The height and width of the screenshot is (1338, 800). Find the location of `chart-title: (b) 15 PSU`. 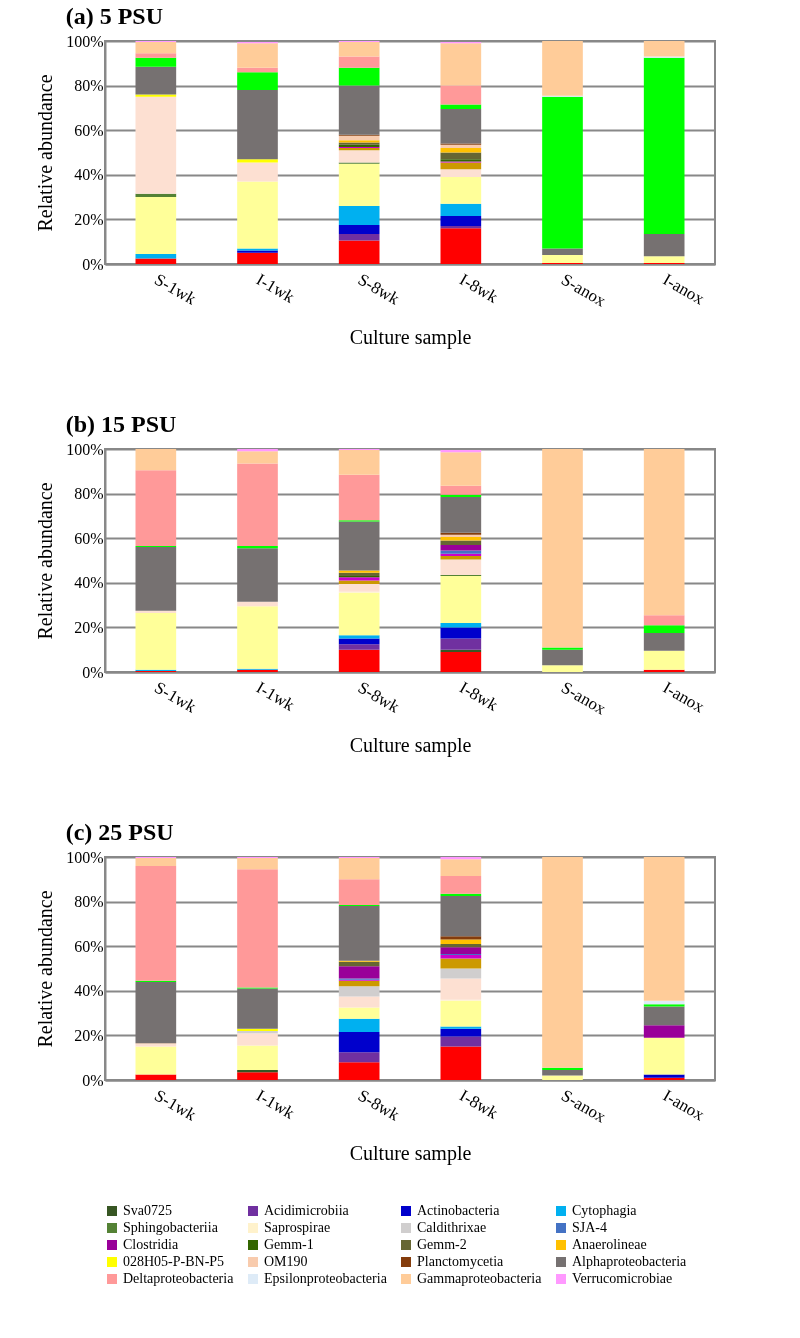

chart-title: (b) 15 PSU is located at coordinates (121, 424).